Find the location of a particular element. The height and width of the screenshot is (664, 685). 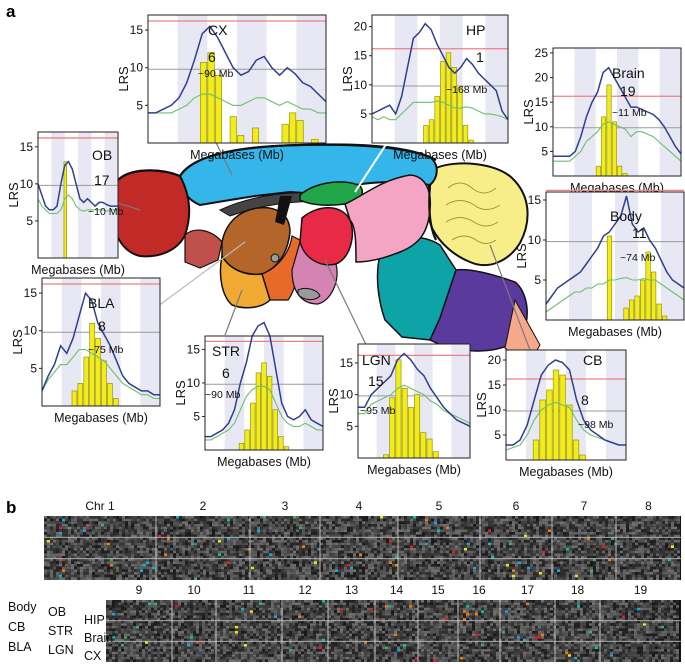

x-axis-label: Megabases (Mb) is located at coordinates (101, 418).